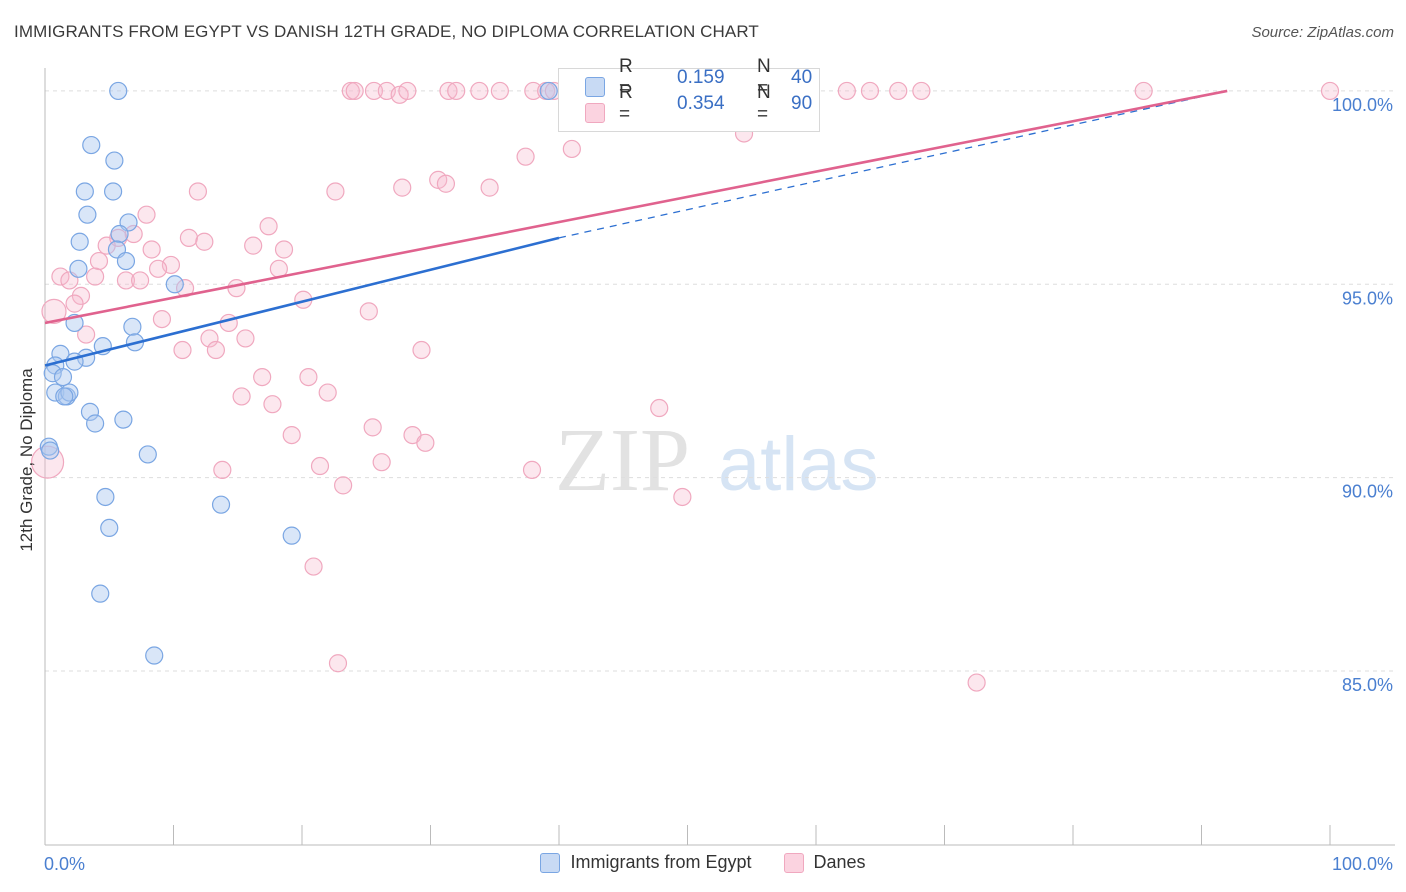  What do you see at coordinates (595, 87) in the screenshot?
I see `egypt-swatch` at bounding box center [595, 87].